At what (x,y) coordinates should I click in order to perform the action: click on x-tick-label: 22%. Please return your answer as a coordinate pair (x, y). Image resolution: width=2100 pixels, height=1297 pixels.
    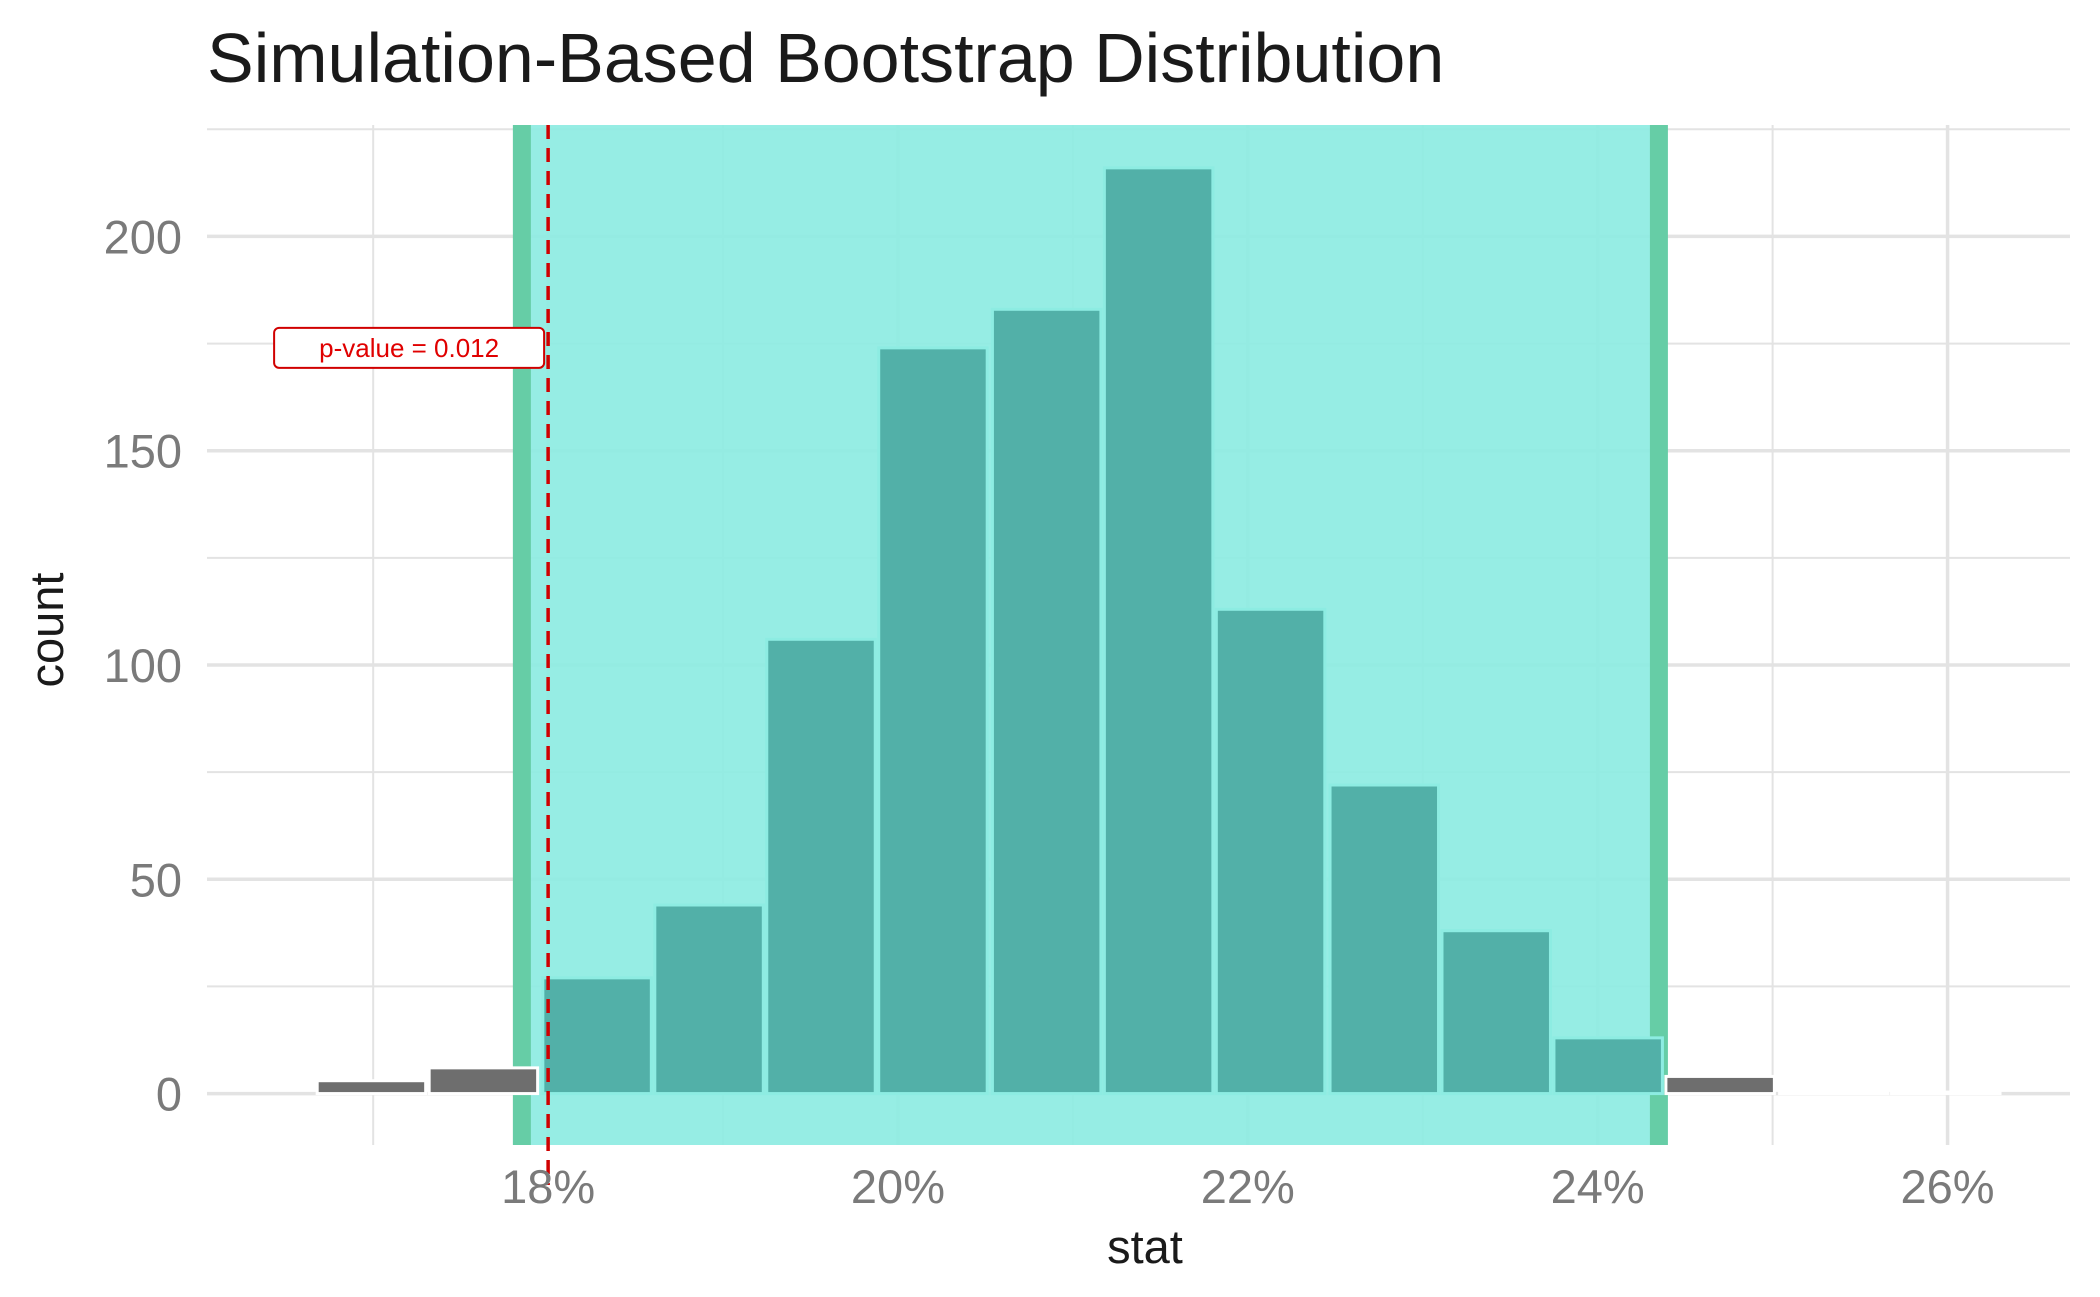
    Looking at the image, I should click on (1248, 1186).